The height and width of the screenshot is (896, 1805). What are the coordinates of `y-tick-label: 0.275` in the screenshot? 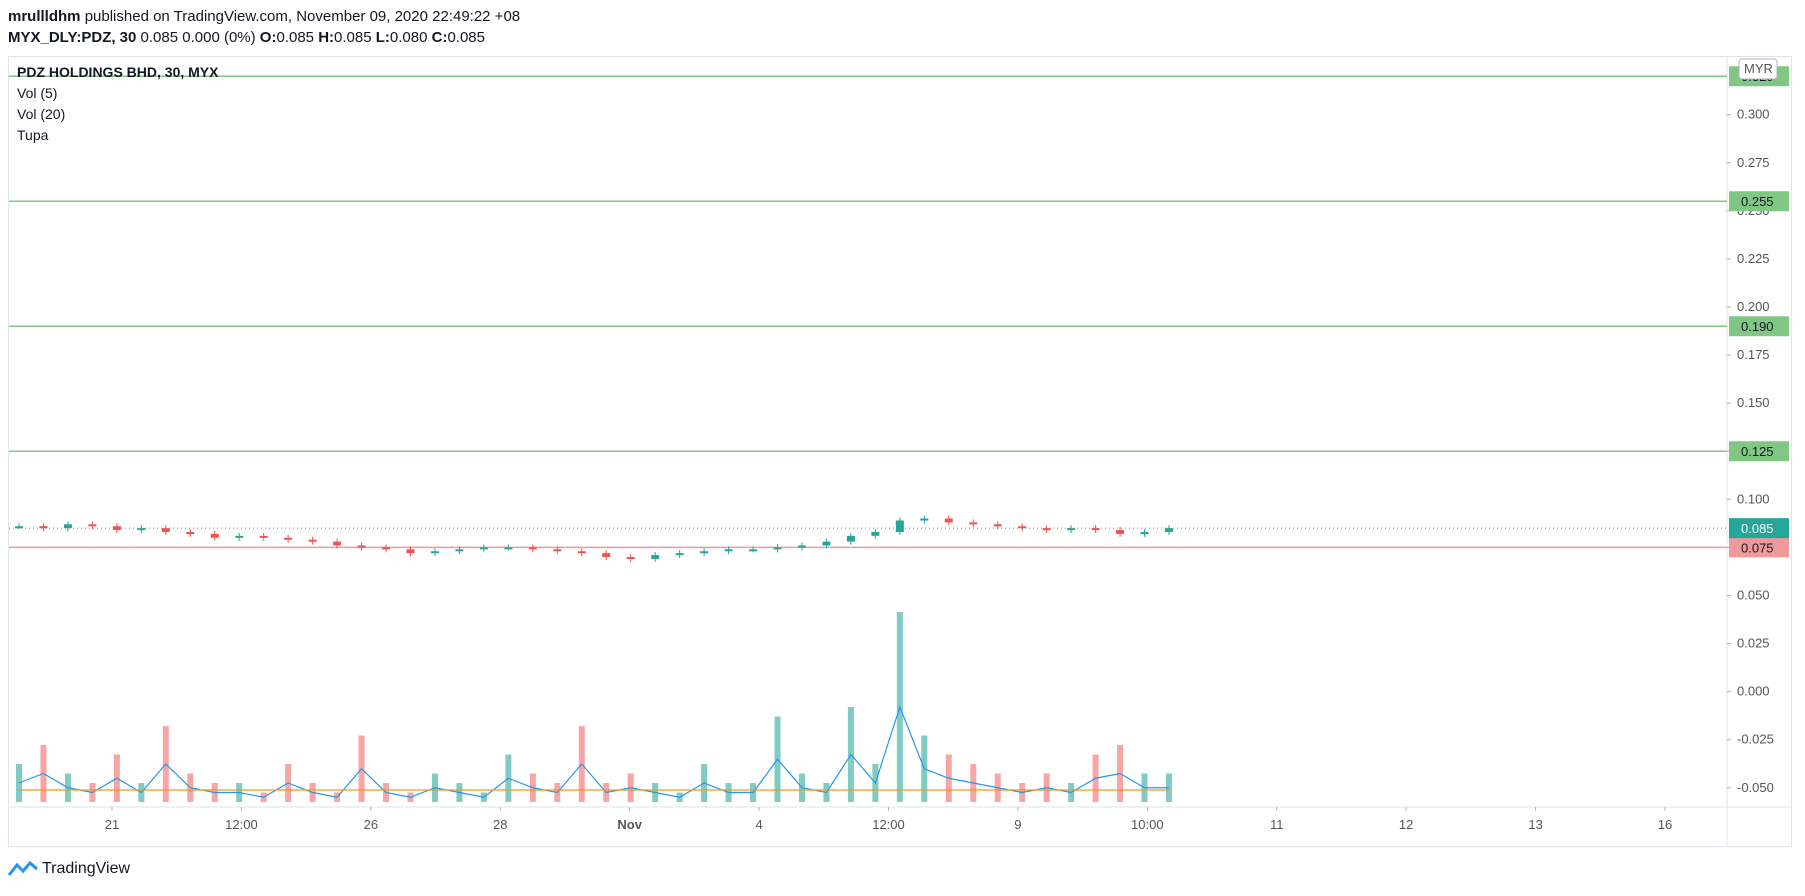 It's located at (1753, 162).